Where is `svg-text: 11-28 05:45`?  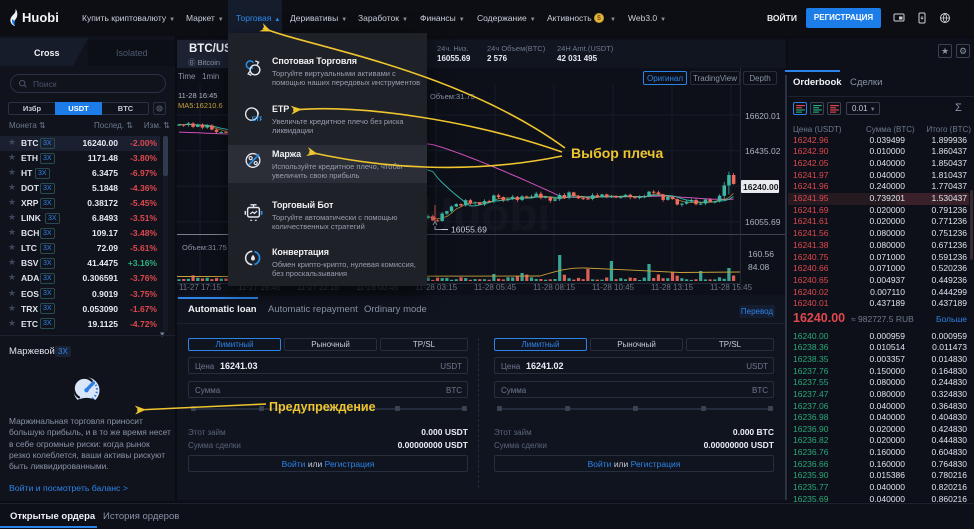
svg-text: 11-28 05:45 is located at coordinates (495, 287).